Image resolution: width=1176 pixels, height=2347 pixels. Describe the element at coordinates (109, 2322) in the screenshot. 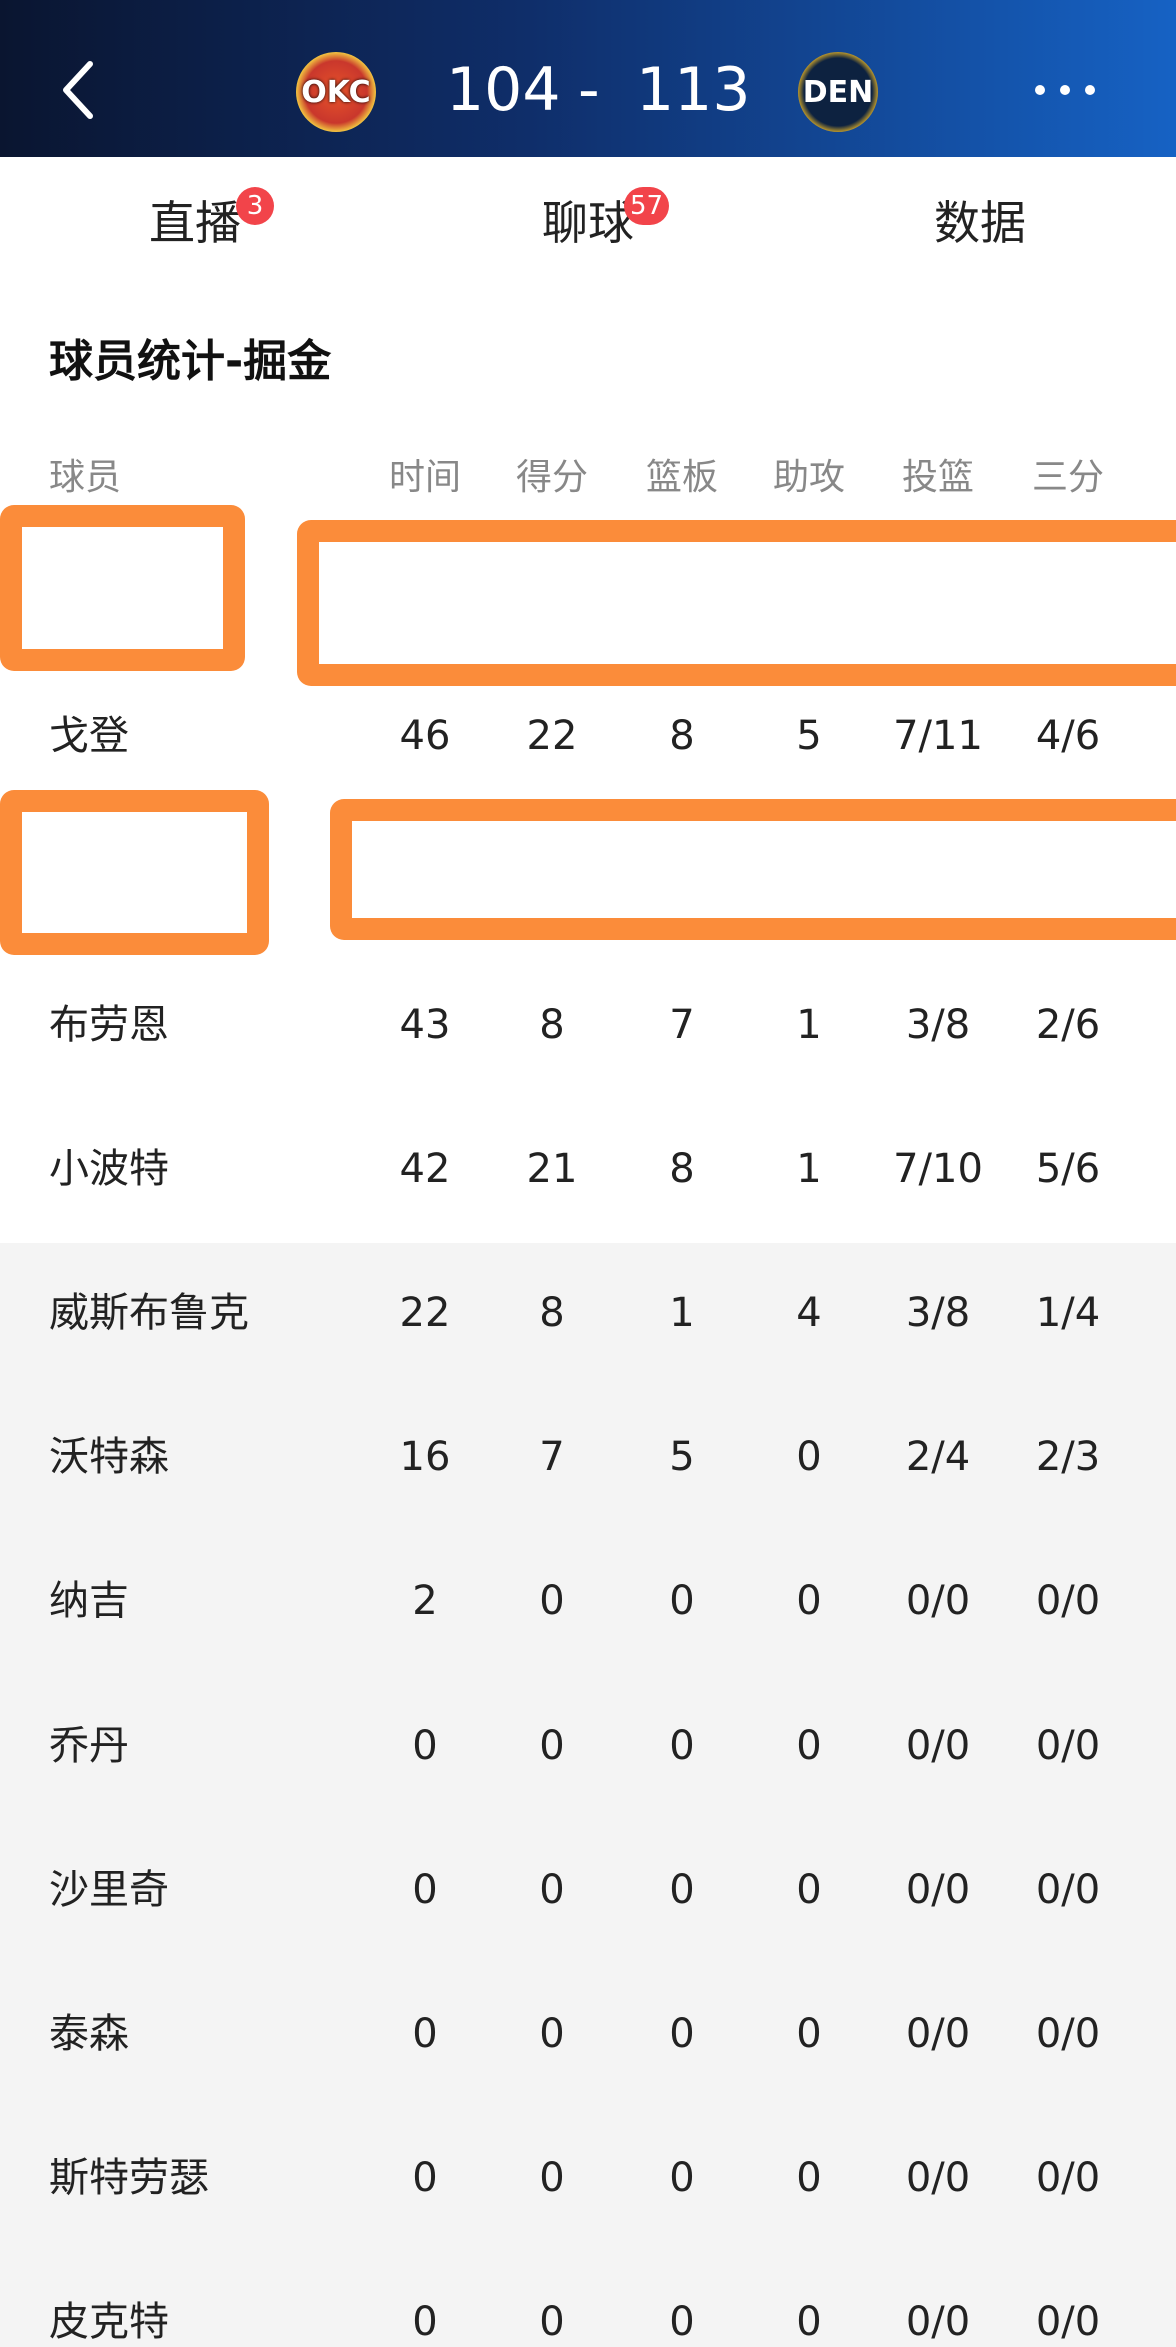

I see `player-name: 皮克特` at that location.